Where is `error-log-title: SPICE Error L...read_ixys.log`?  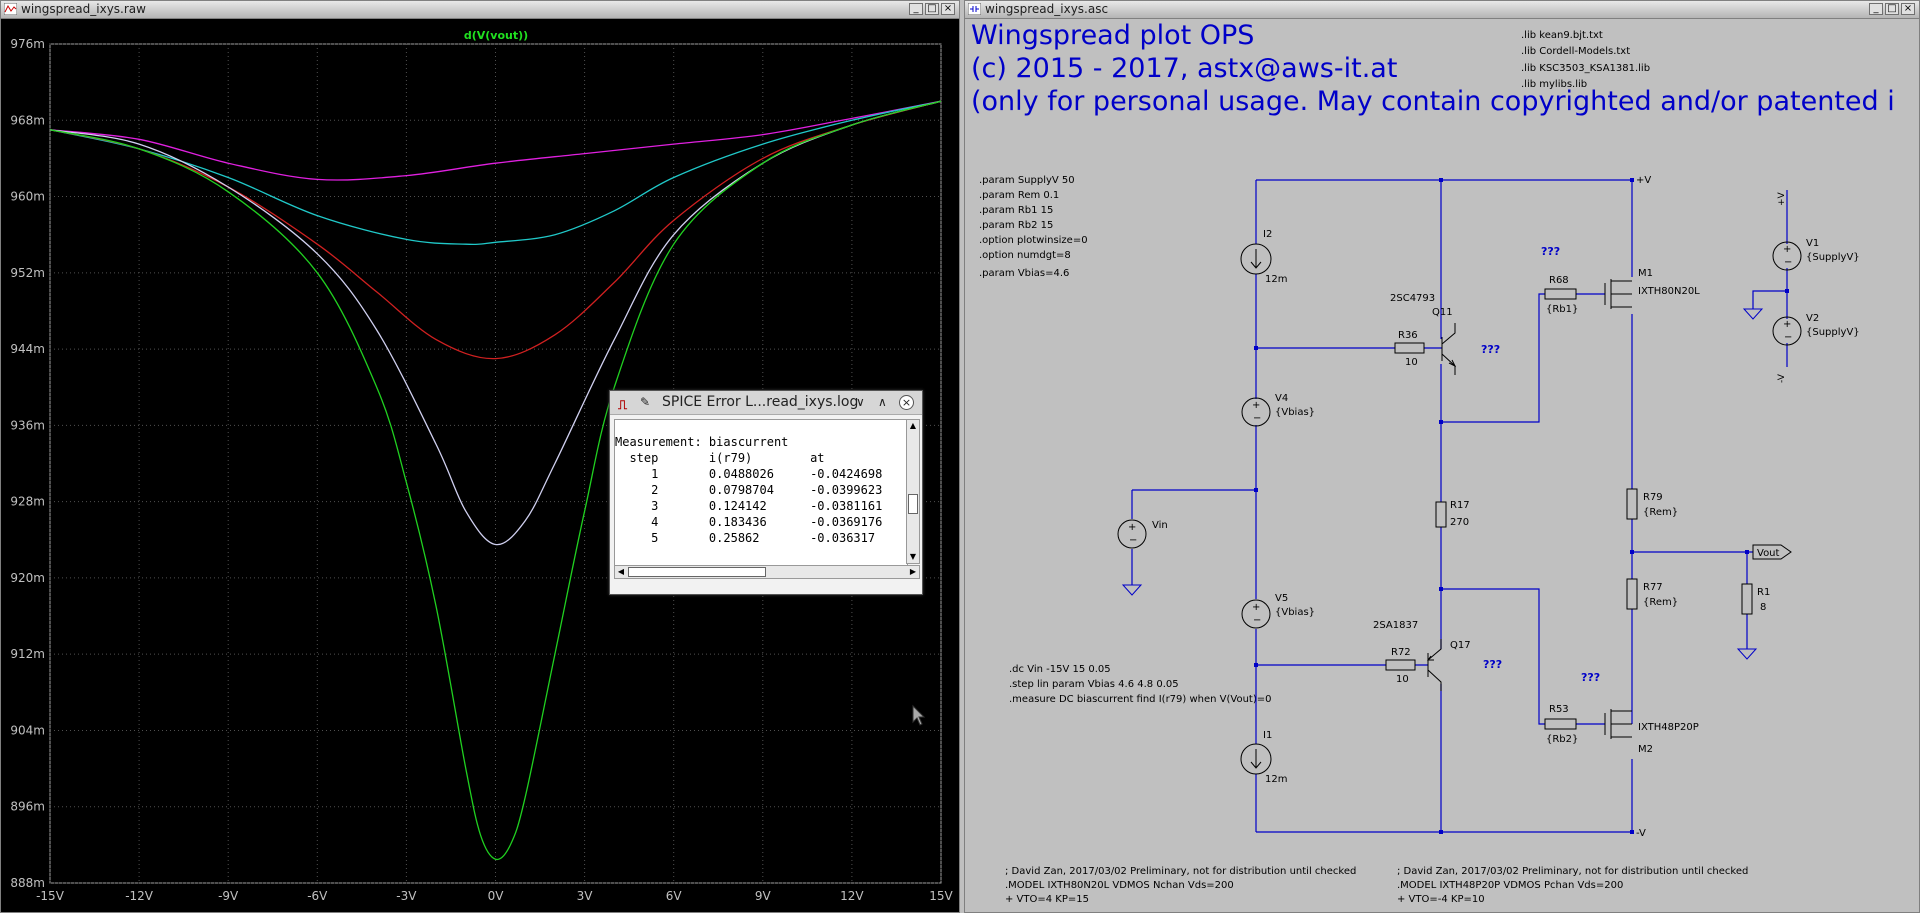 error-log-title: SPICE Error L...read_ixys.log is located at coordinates (760, 402).